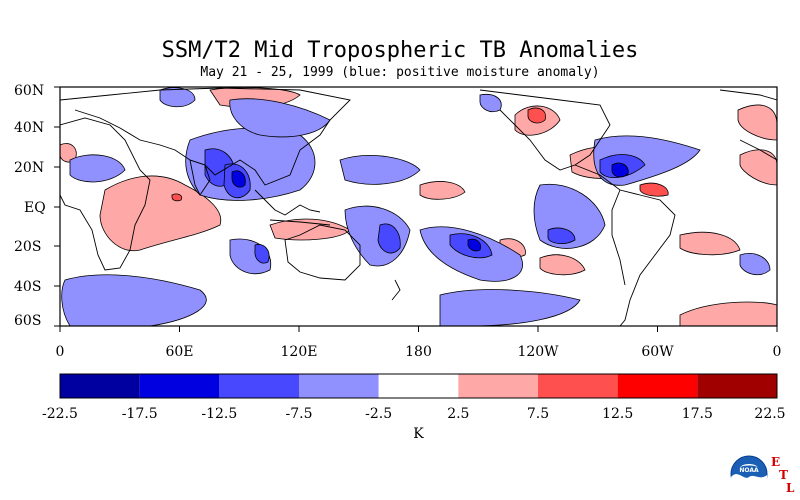 The height and width of the screenshot is (500, 800). I want to click on lat-label-20n: 20N, so click(29, 168).